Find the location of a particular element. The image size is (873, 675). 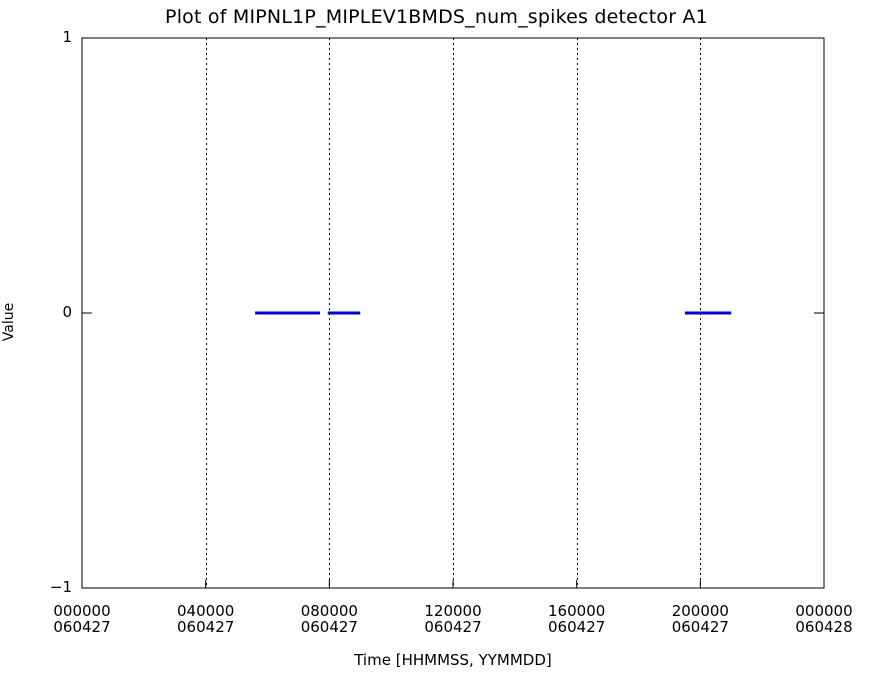

x-tick-label: 160000 060427 is located at coordinates (577, 619).